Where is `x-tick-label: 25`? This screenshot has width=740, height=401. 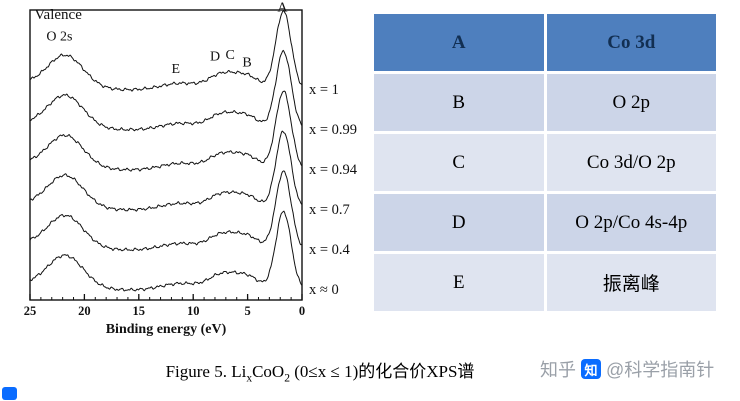 x-tick-label: 25 is located at coordinates (30, 311).